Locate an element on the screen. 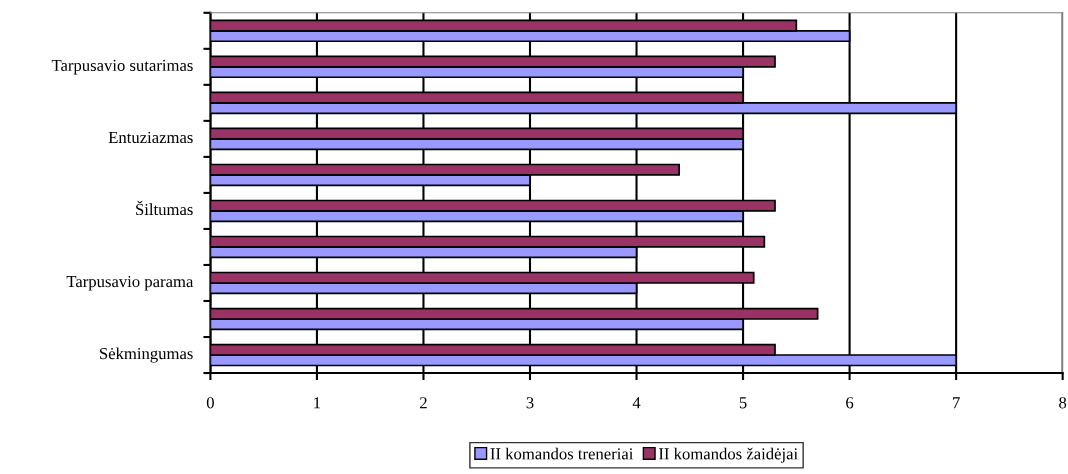 The width and height of the screenshot is (1068, 474). x-tick-label: 4 is located at coordinates (636, 403).